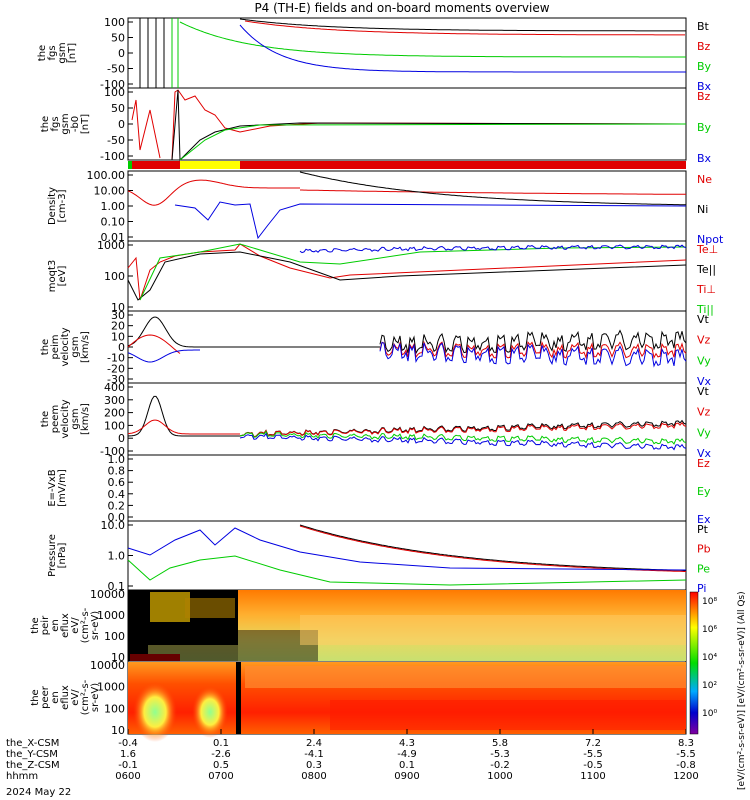  What do you see at coordinates (593, 743) in the screenshot?
I see `x-tick-label: 7.2` at bounding box center [593, 743].